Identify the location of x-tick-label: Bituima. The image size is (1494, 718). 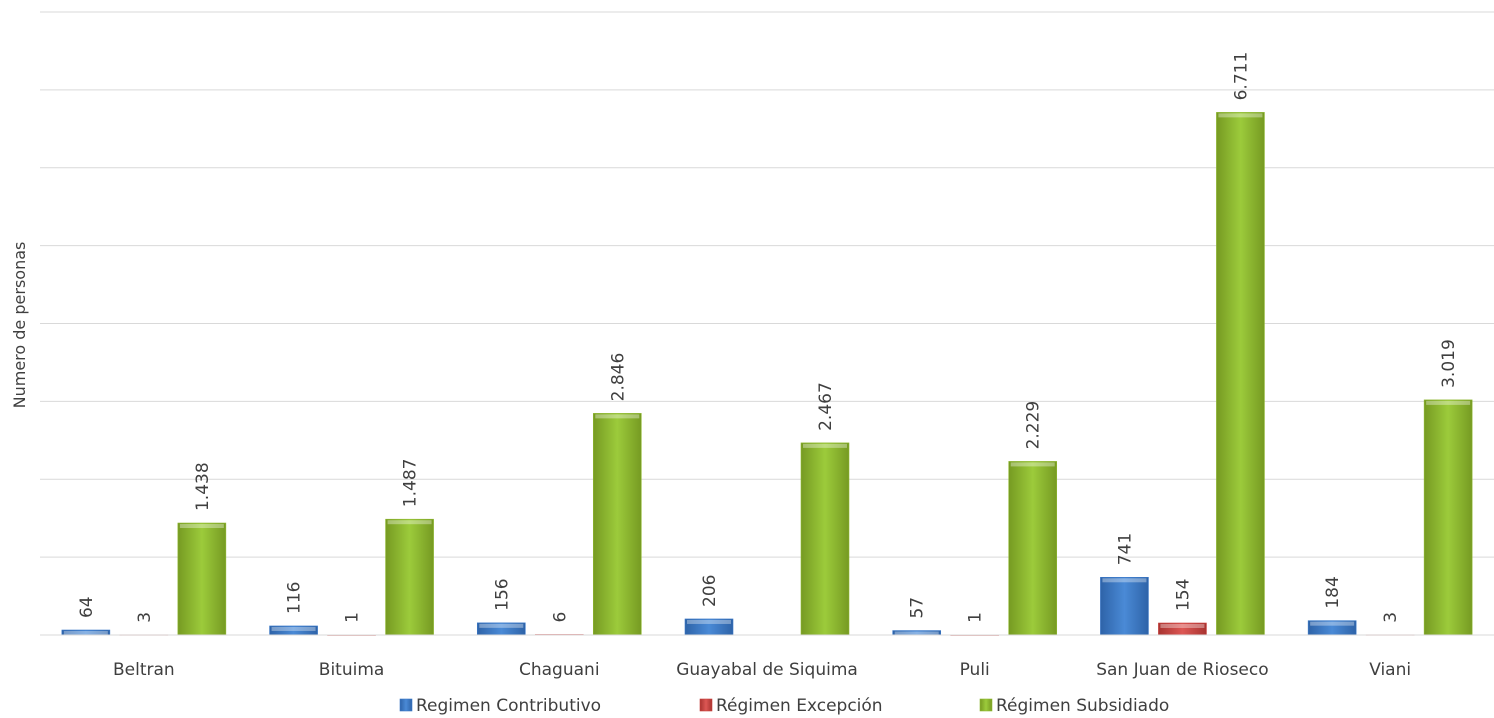
(352, 670).